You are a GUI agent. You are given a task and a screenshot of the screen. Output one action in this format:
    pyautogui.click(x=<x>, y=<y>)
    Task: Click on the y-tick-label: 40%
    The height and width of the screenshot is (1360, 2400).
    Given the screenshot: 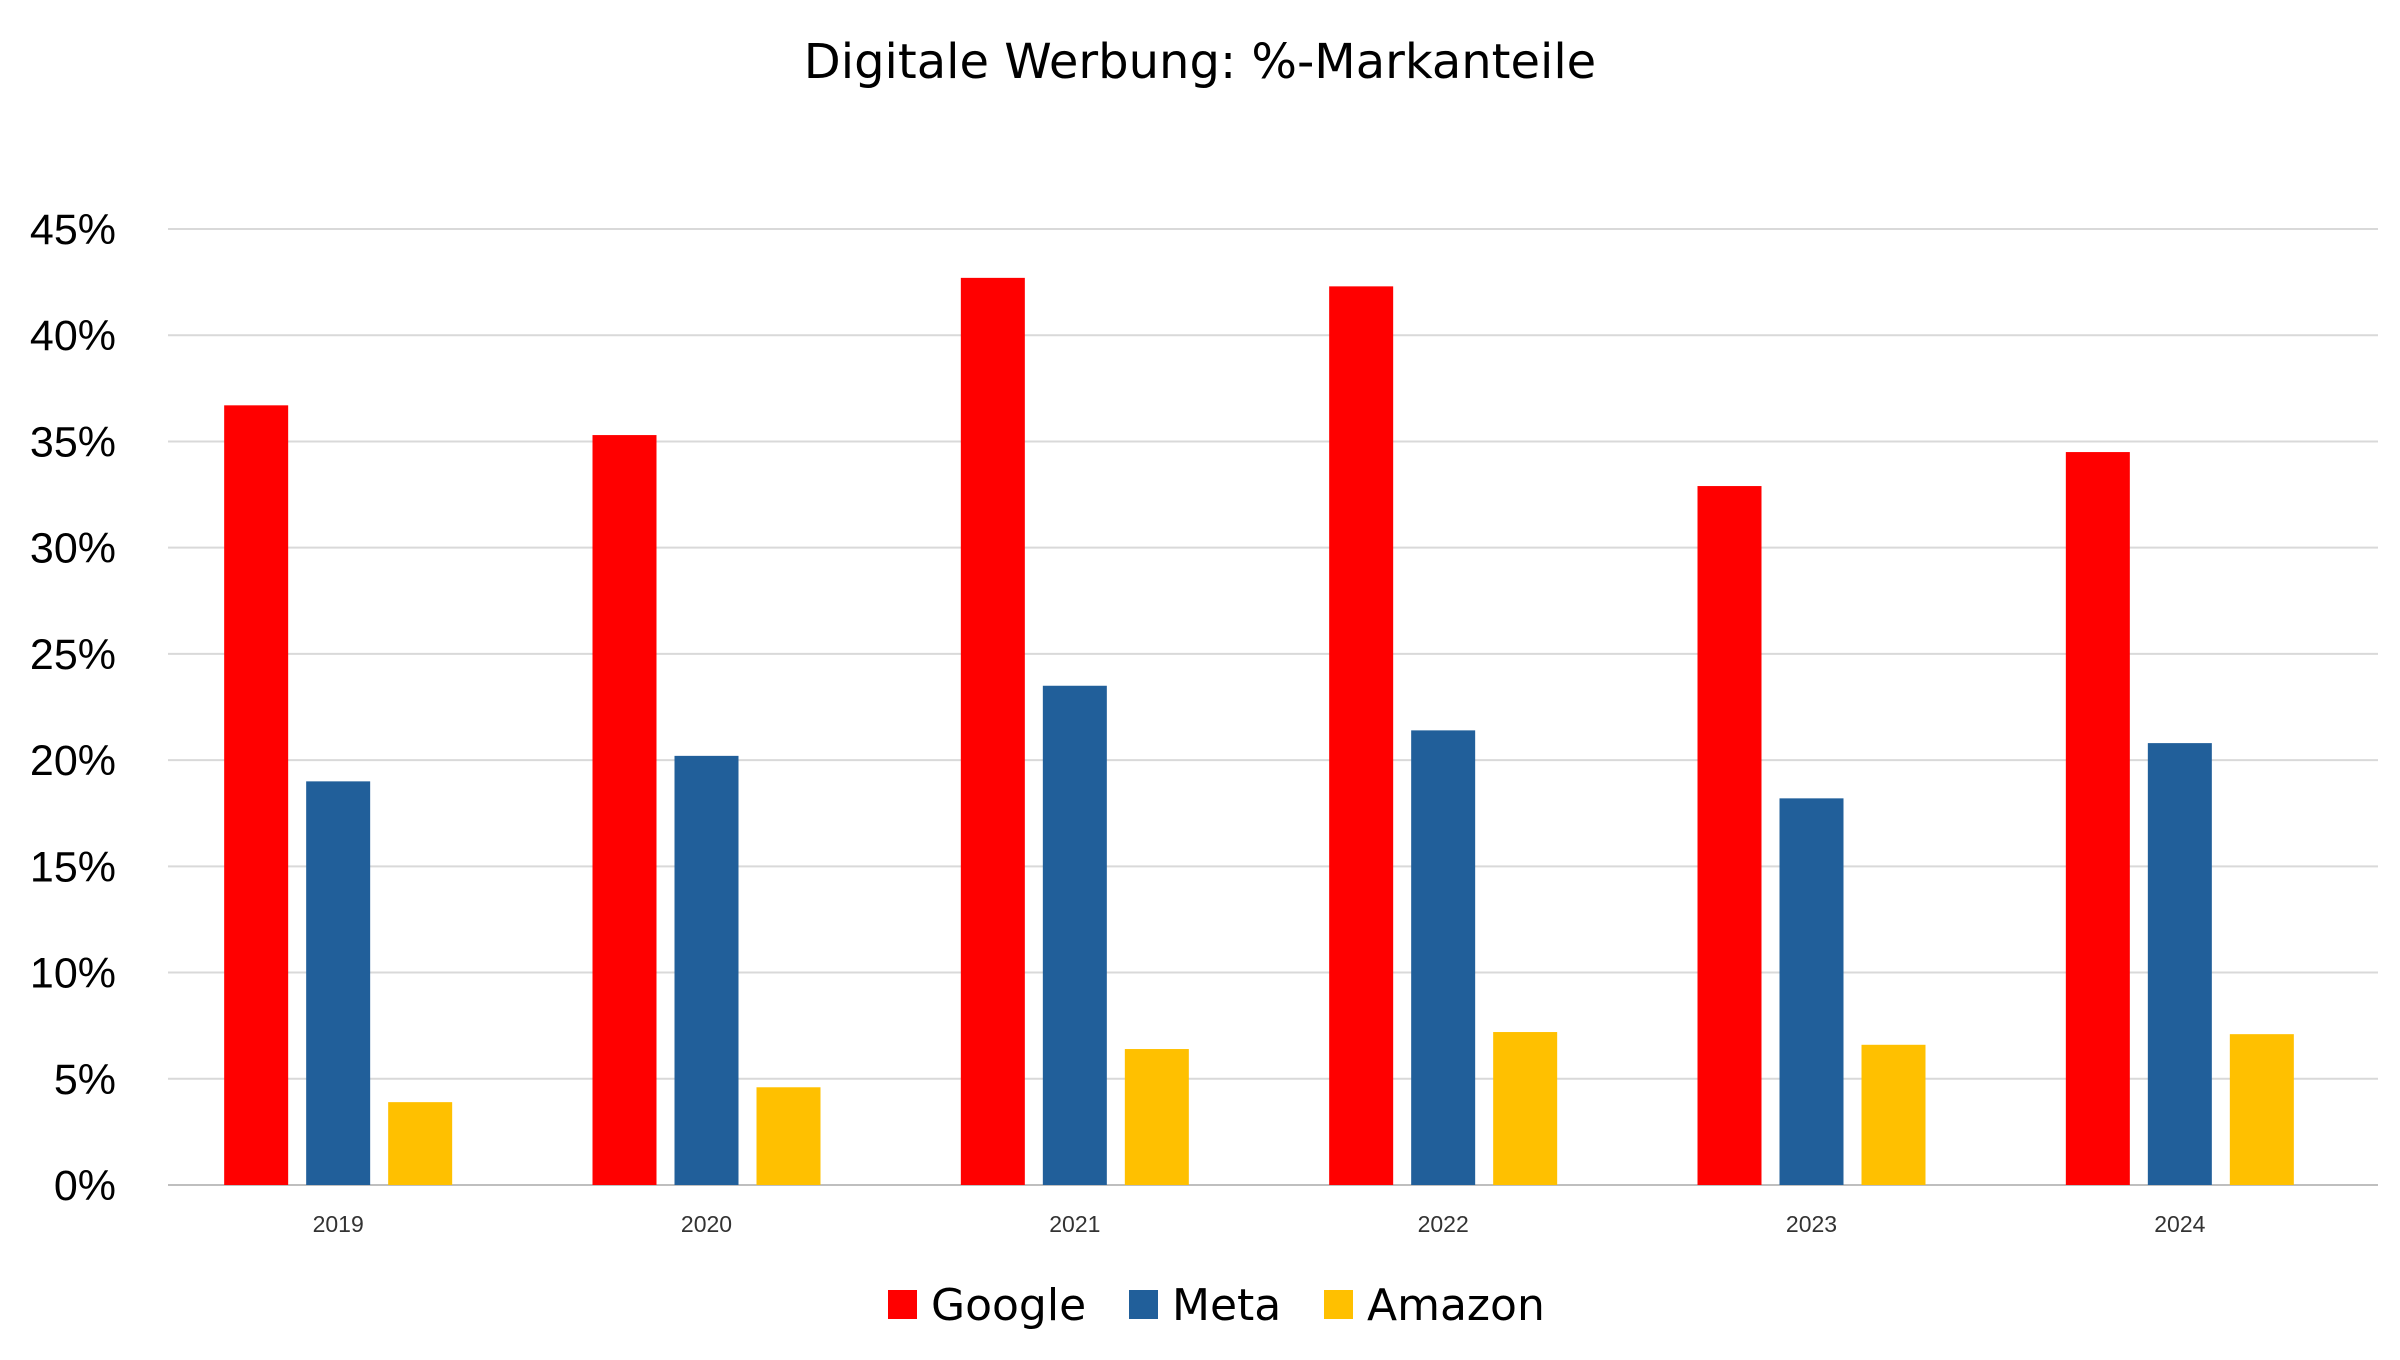 What is the action you would take?
    pyautogui.click(x=73, y=336)
    